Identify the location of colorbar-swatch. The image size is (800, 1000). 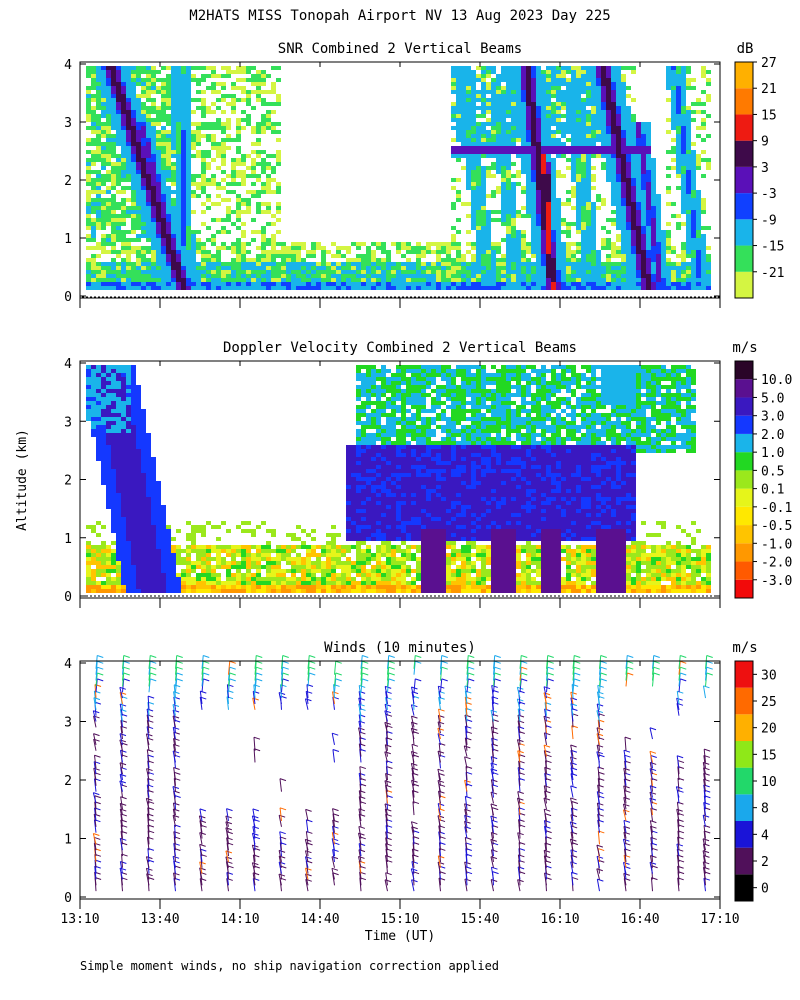
(744, 75).